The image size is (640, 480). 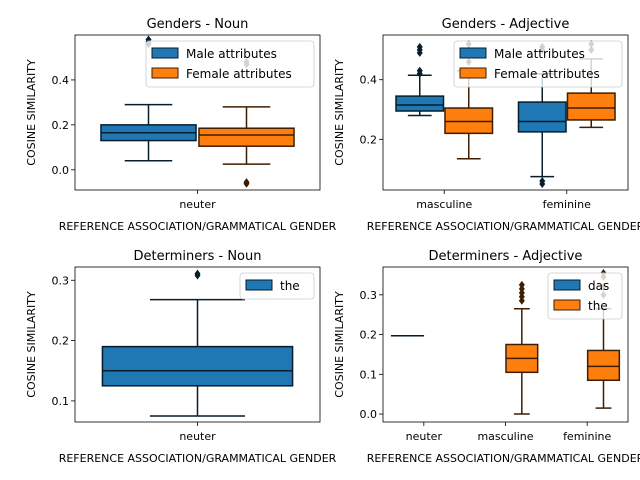 What do you see at coordinates (585, 296) in the screenshot?
I see `legend: das the` at bounding box center [585, 296].